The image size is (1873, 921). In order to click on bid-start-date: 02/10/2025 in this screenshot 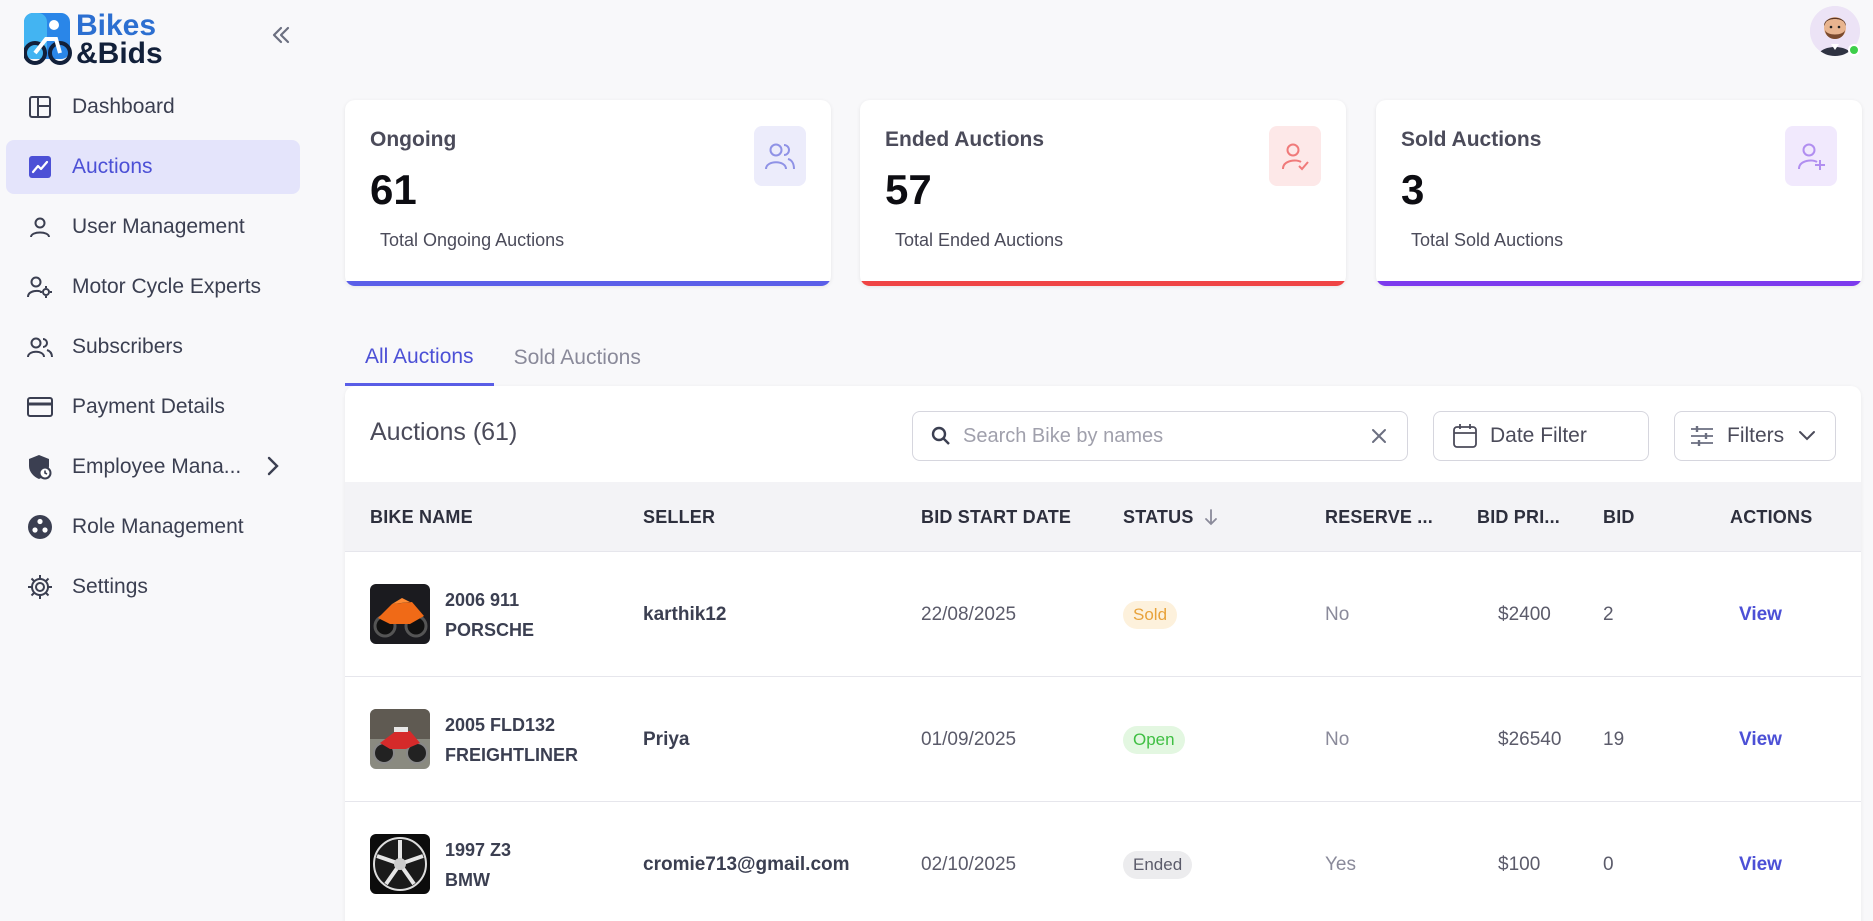, I will do `click(969, 864)`.